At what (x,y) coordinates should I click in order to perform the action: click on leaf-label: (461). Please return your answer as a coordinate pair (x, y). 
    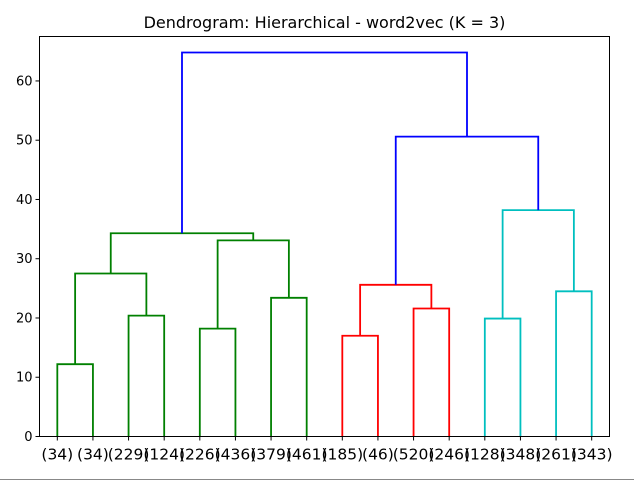
    Looking at the image, I should click on (307, 455).